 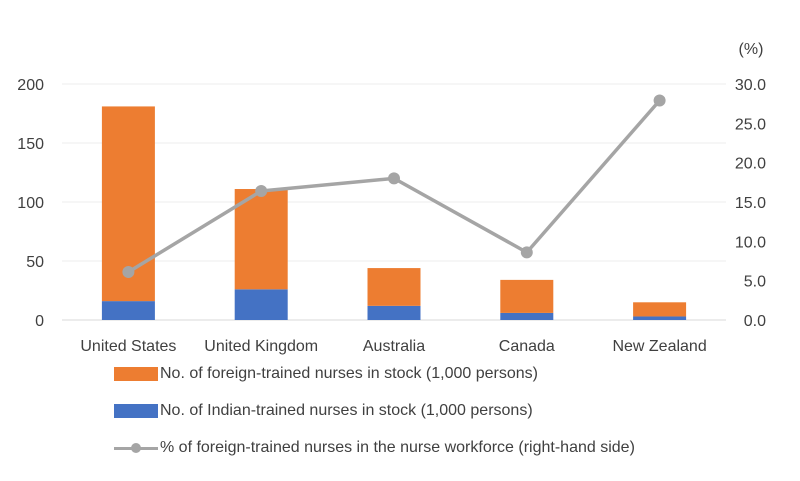 What do you see at coordinates (136, 410) in the screenshot?
I see `legend-swatch-indian-trained` at bounding box center [136, 410].